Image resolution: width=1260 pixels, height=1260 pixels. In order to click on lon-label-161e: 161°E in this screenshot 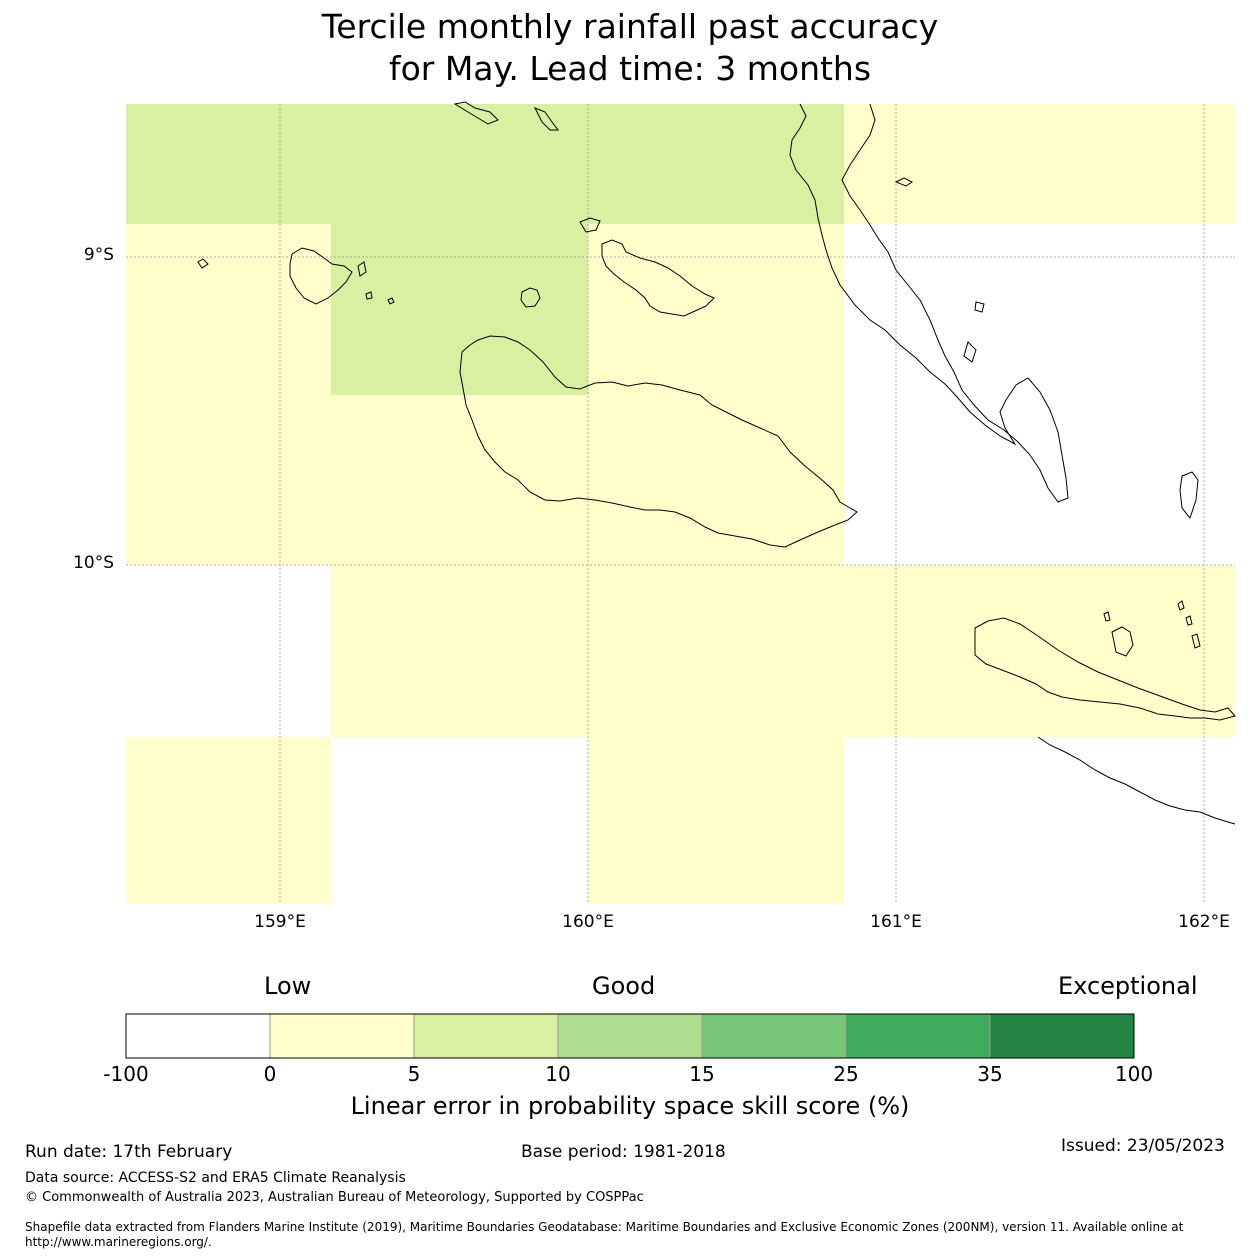, I will do `click(896, 922)`.